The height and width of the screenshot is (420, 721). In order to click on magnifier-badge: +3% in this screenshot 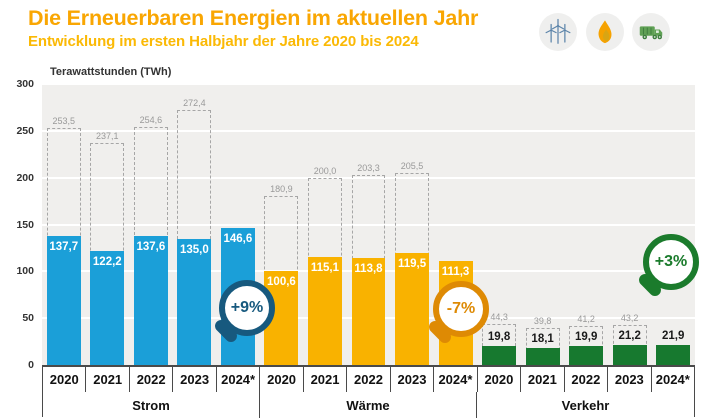, I will do `click(667, 266)`.